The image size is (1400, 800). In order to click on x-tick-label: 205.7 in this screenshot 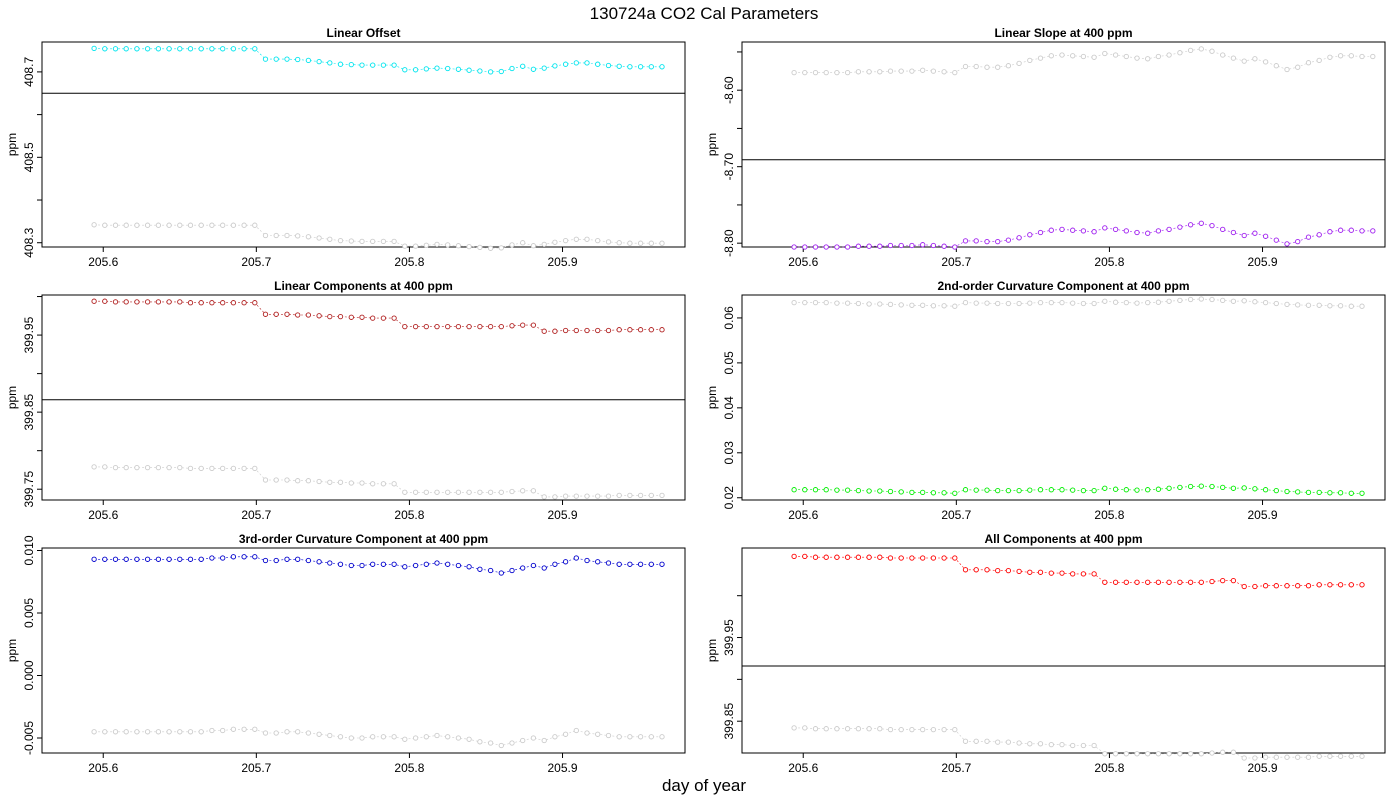, I will do `click(956, 262)`.